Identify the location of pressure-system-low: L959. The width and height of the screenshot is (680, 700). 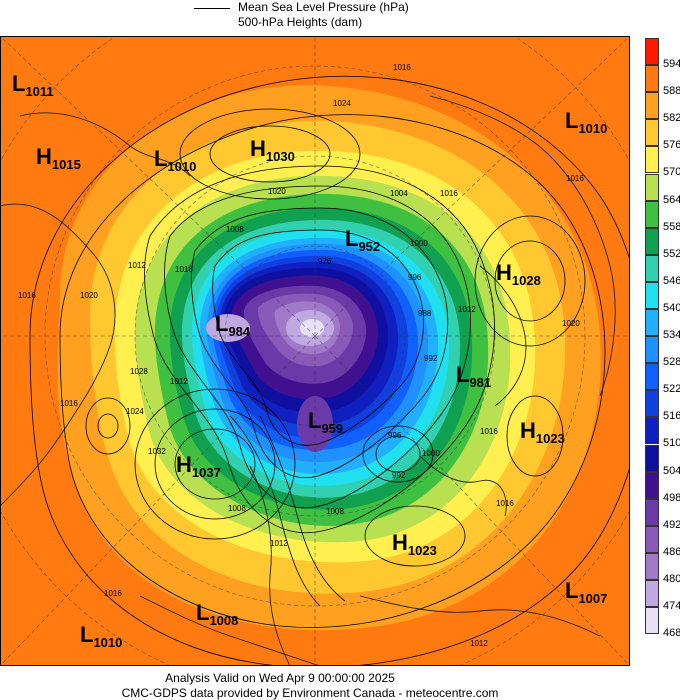
(325, 422).